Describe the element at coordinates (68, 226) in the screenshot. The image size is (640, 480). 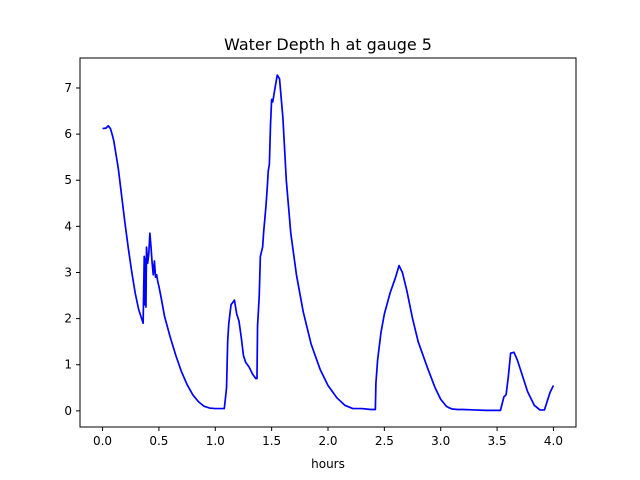
I see `y-tick-label: 4` at that location.